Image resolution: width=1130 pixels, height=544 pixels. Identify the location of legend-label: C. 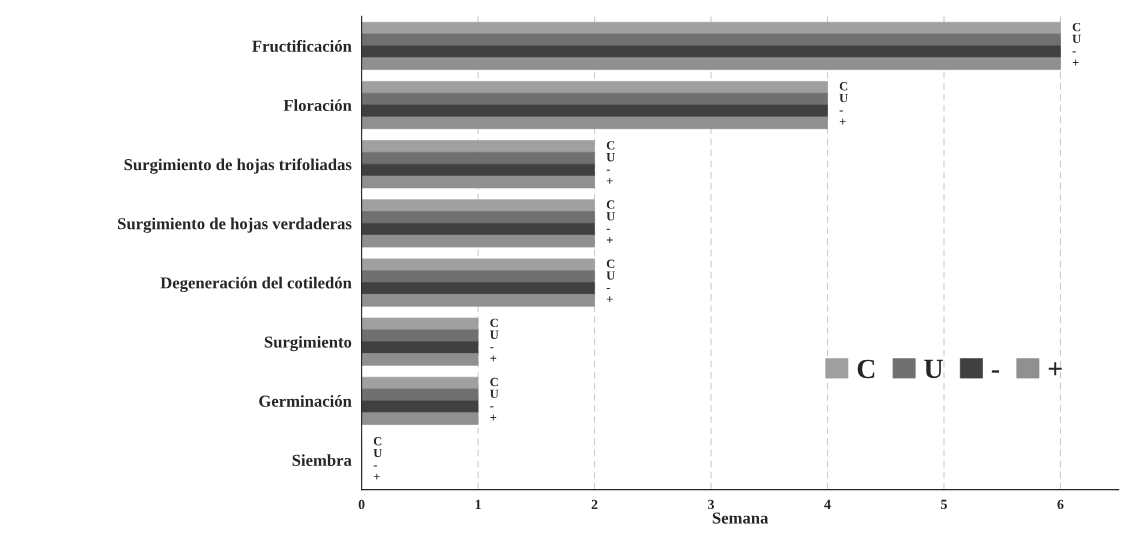
(866, 369).